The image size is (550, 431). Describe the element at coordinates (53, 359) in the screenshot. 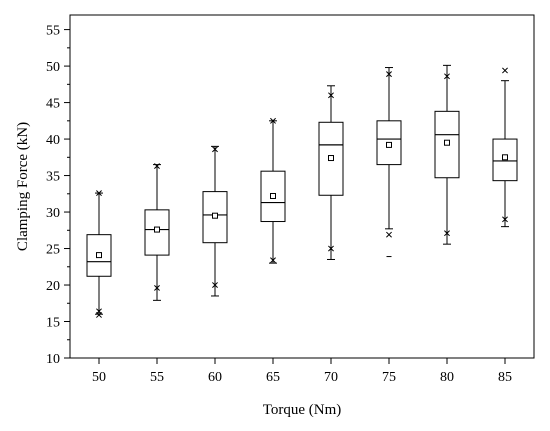

I see `y-tick-label: 10` at that location.